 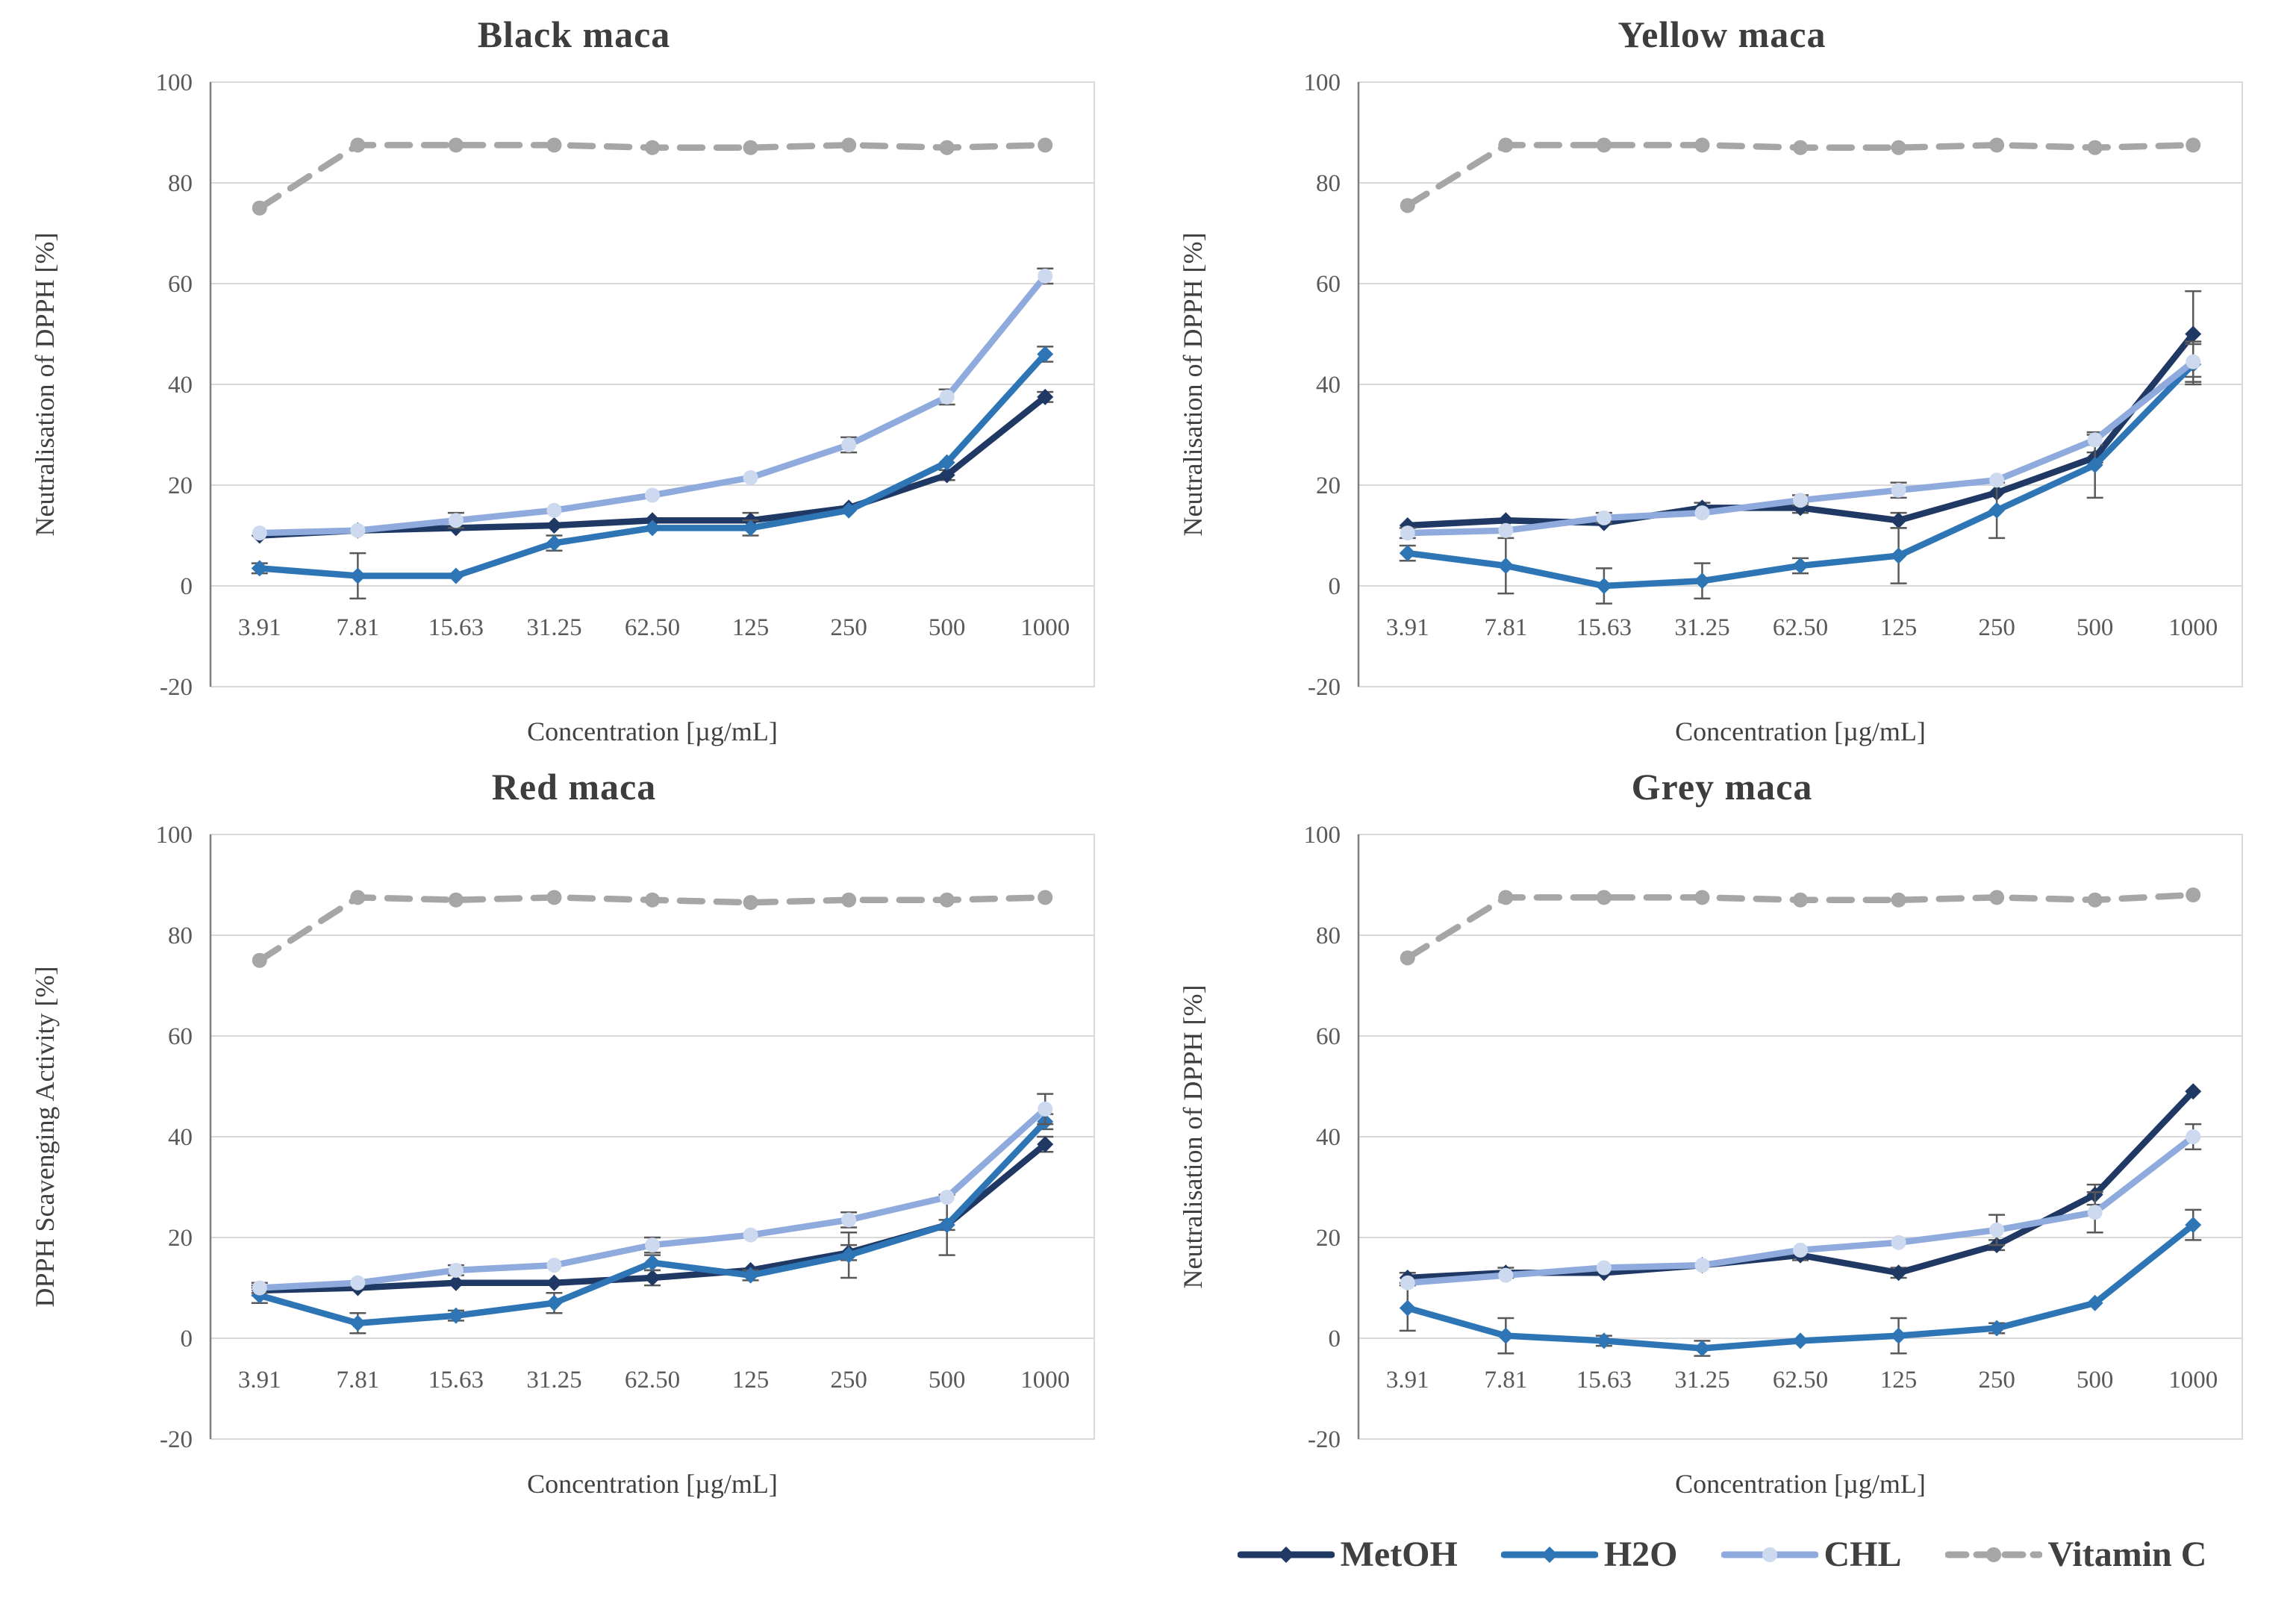 I want to click on legend-item-chl: CHL, so click(x=1811, y=1554).